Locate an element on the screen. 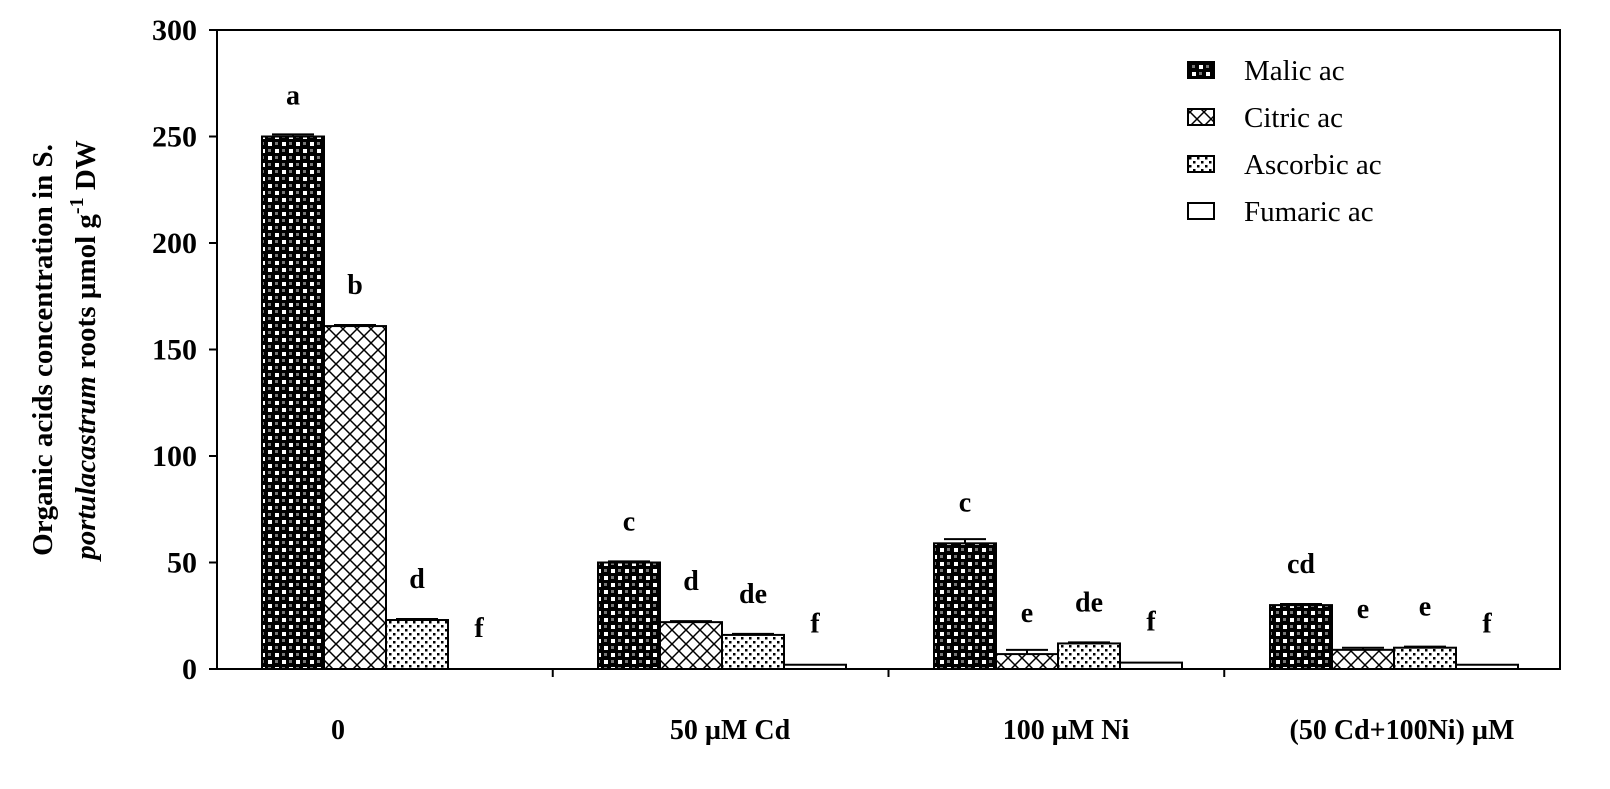  legend-label: Fumaric ac is located at coordinates (1309, 212).